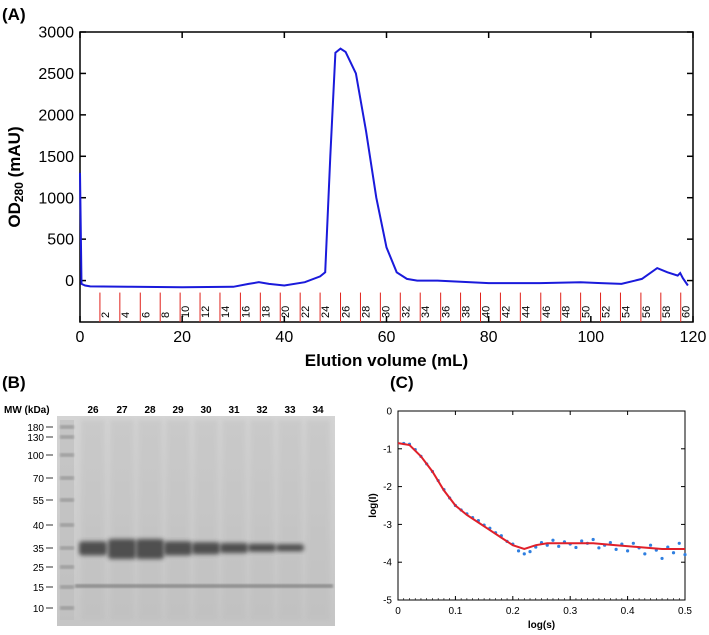 This screenshot has width=709, height=635. What do you see at coordinates (447, 312) in the screenshot?
I see `fraction-label: 36` at bounding box center [447, 312].